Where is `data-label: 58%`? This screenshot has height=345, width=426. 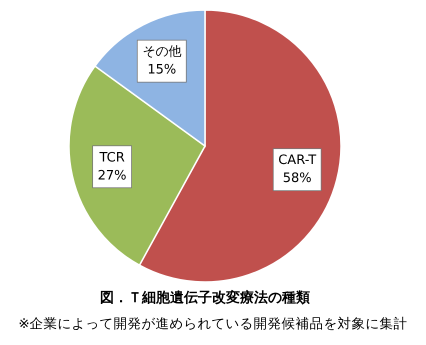 data-label: 58% is located at coordinates (297, 178).